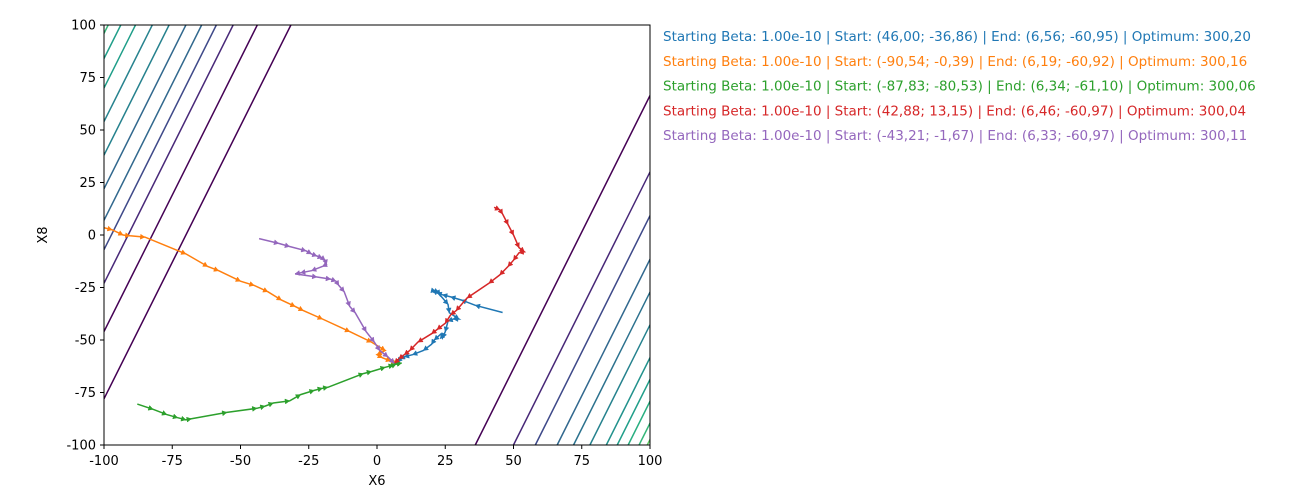 Image resolution: width=1300 pixels, height=500 pixels. Describe the element at coordinates (308, 461) in the screenshot. I see `x-tick-label: -25` at that location.